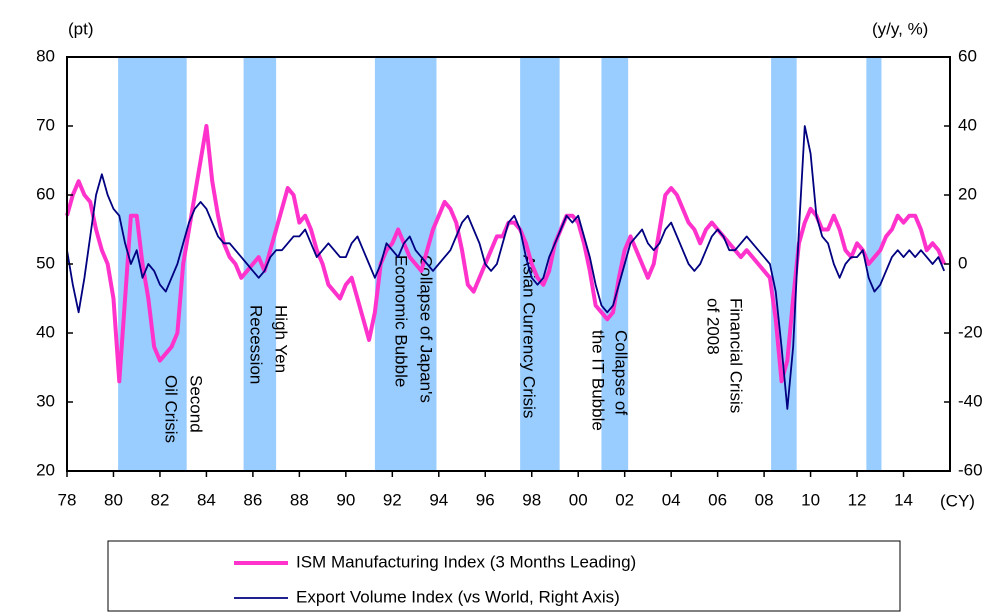  What do you see at coordinates (957, 500) in the screenshot?
I see `x-axis-unit: (CY)` at bounding box center [957, 500].